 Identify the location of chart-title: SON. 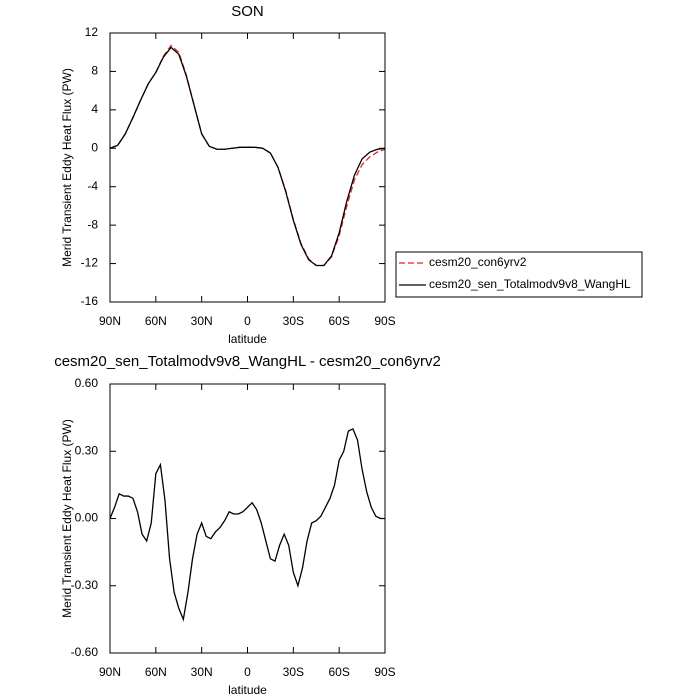
(247, 11).